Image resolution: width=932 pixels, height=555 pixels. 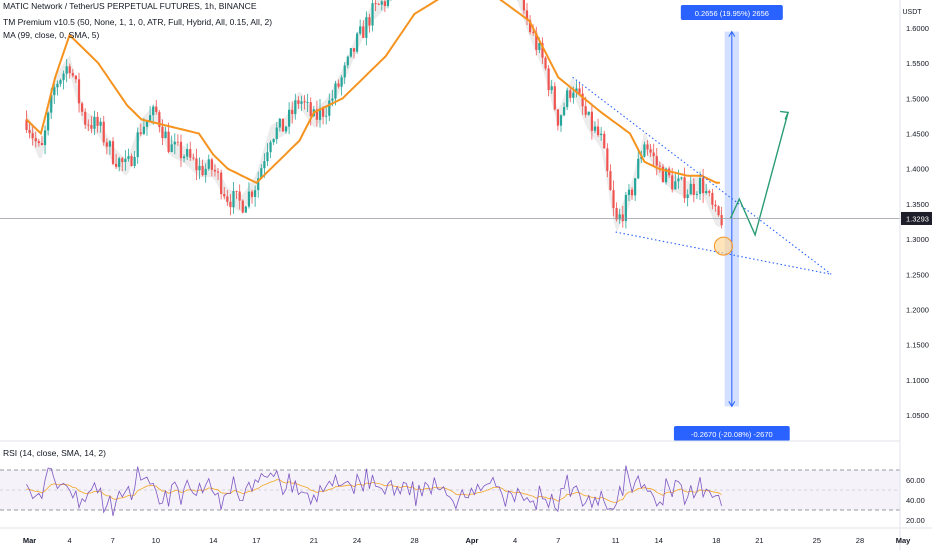 I want to click on time-tick-label: 21, so click(x=759, y=540).